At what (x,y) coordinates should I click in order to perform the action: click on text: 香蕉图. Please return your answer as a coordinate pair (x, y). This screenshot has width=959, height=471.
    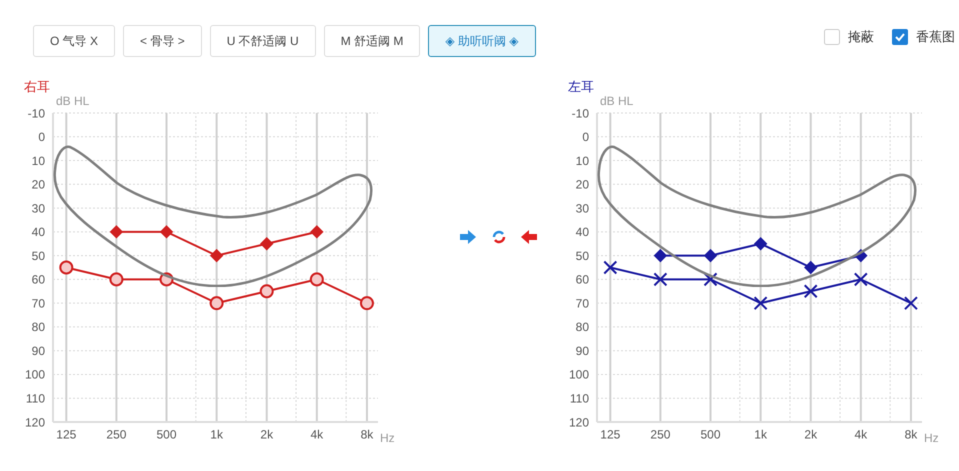
    Looking at the image, I should click on (935, 37).